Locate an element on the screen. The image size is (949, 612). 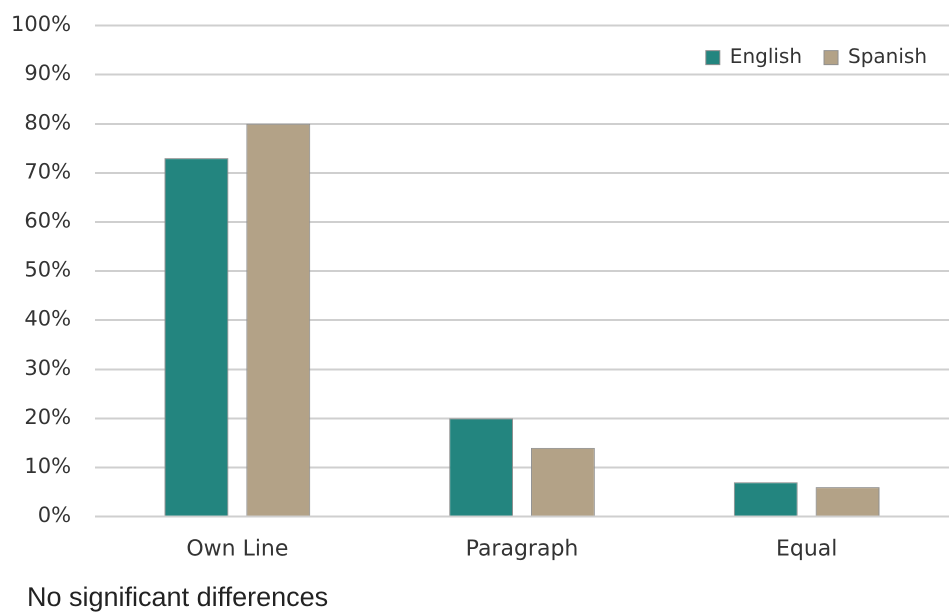
y-tick-label: 100% is located at coordinates (41, 24).